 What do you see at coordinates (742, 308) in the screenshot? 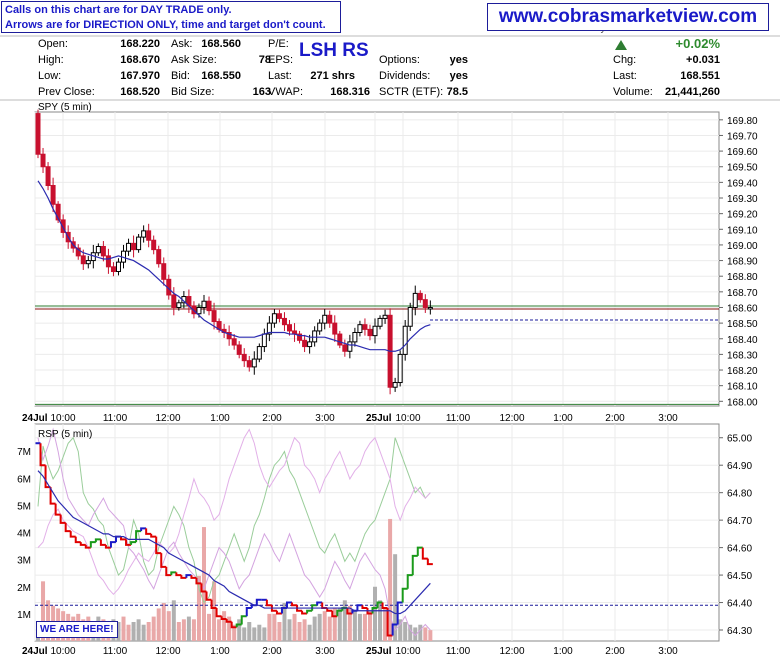
I see `y-tick-label: 168.60` at bounding box center [742, 308].